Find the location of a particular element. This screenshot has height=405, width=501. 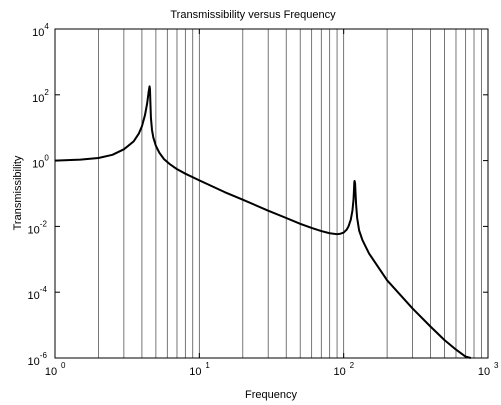

y-tick-exponent: -6 is located at coordinates (44, 355).